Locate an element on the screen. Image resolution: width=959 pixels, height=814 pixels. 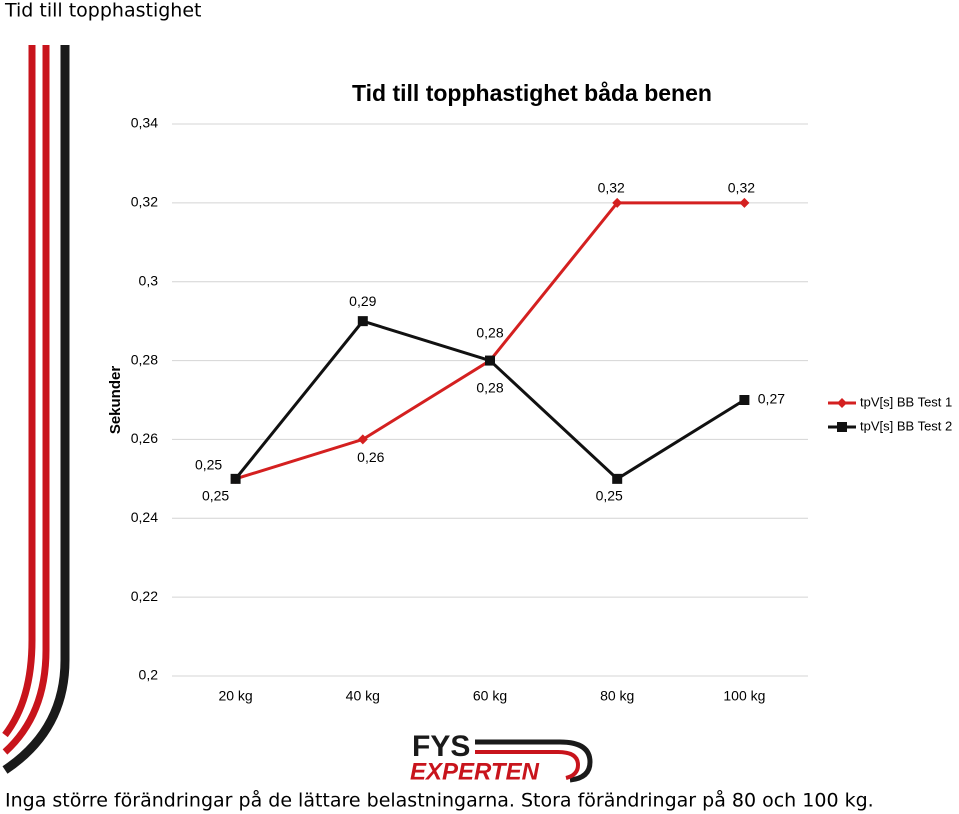
y-tick-label: 0,28 is located at coordinates (144, 359).